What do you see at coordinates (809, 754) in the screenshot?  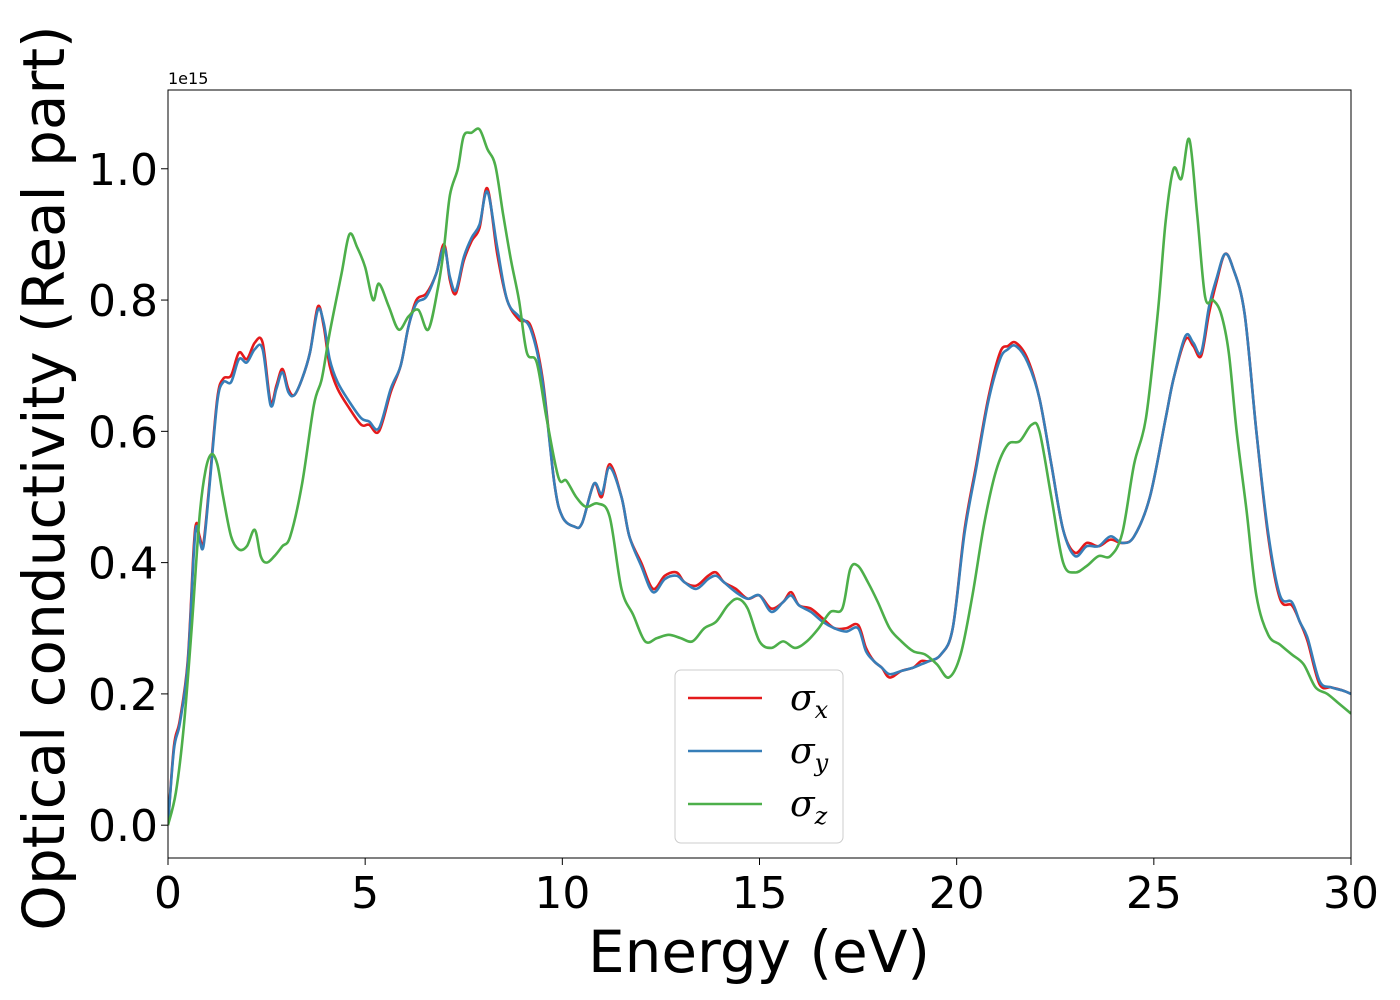 I see `legend-label-y: σy` at bounding box center [809, 754].